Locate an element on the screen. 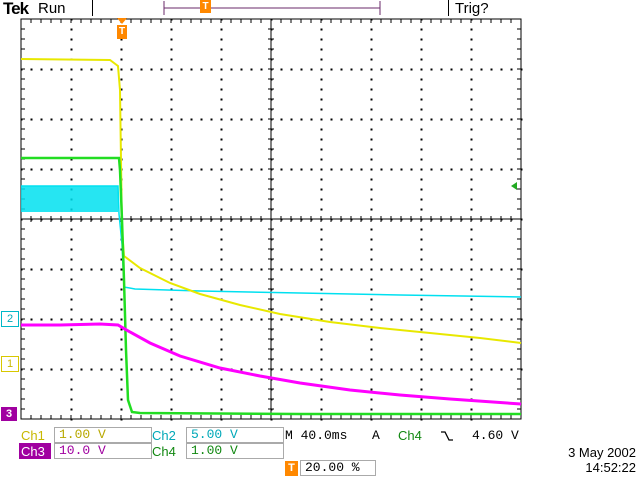 The height and width of the screenshot is (480, 640). ch3-ground-marker: 3 is located at coordinates (9, 414).